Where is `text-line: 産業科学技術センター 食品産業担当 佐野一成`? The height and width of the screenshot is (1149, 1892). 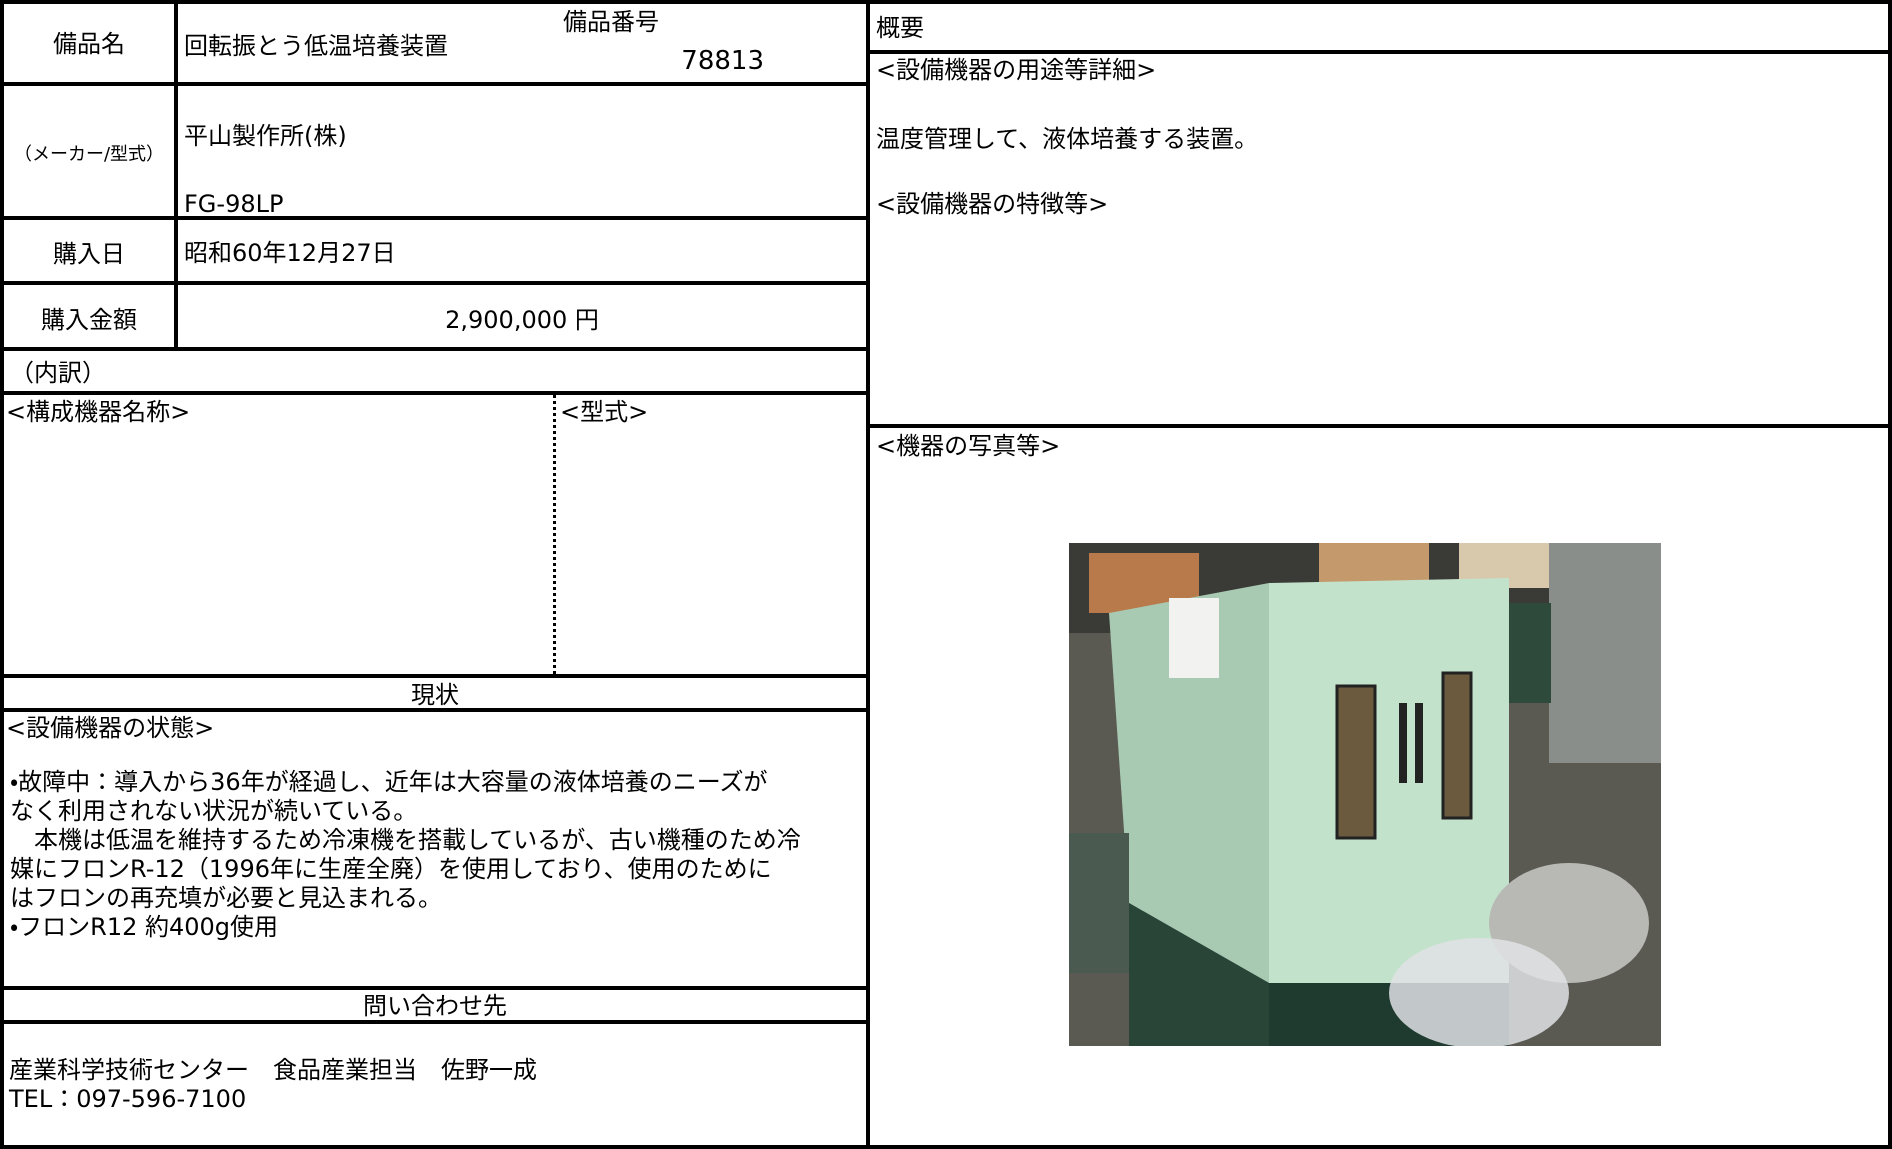 text-line: 産業科学技術センター 食品産業担当 佐野一成 is located at coordinates (273, 1070).